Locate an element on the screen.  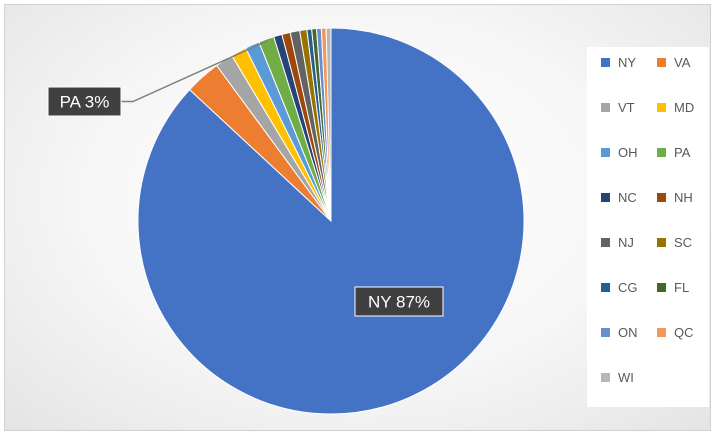
data-label-text: NY 87% is located at coordinates (399, 302).